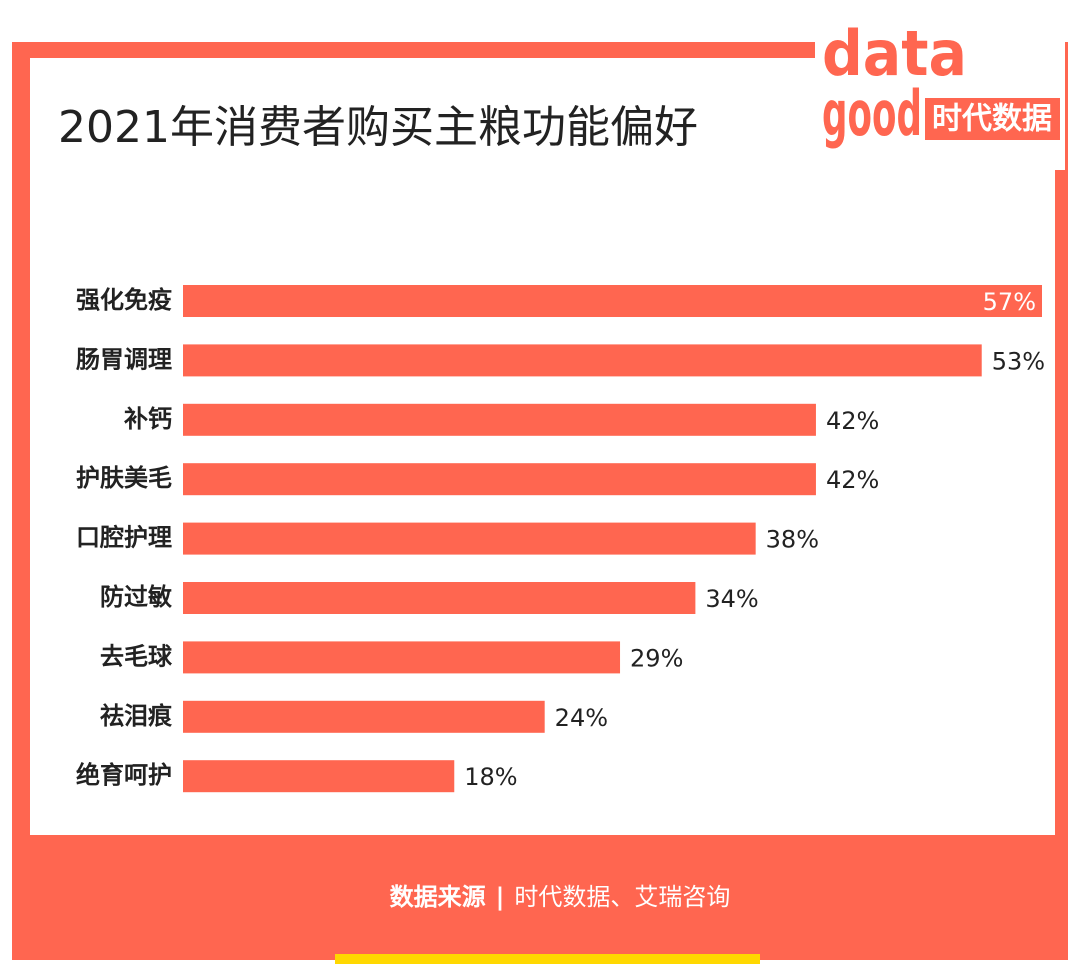 Image resolution: width=1080 pixels, height=978 pixels. Describe the element at coordinates (547, 959) in the screenshot. I see `accent-strip` at that location.